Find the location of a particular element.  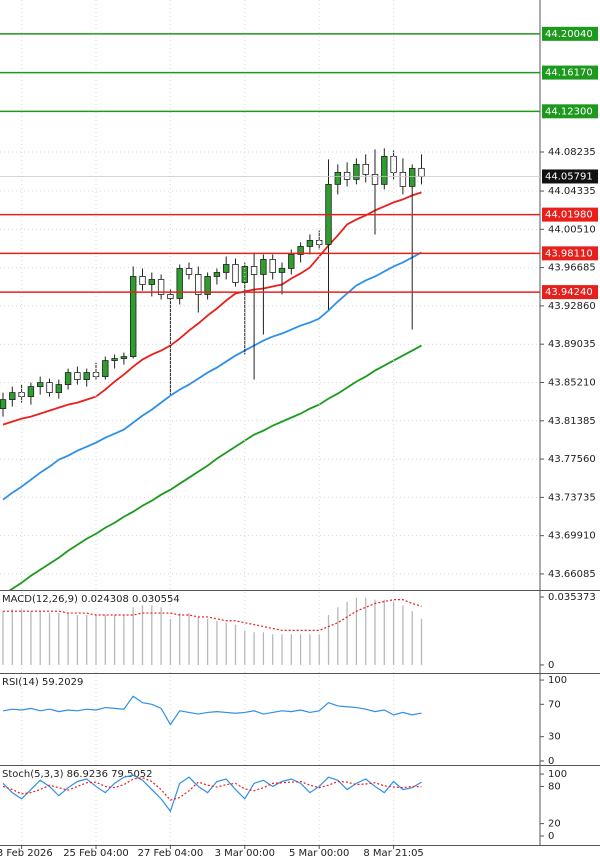

y-tick-label: 43.85210 is located at coordinates (572, 382).